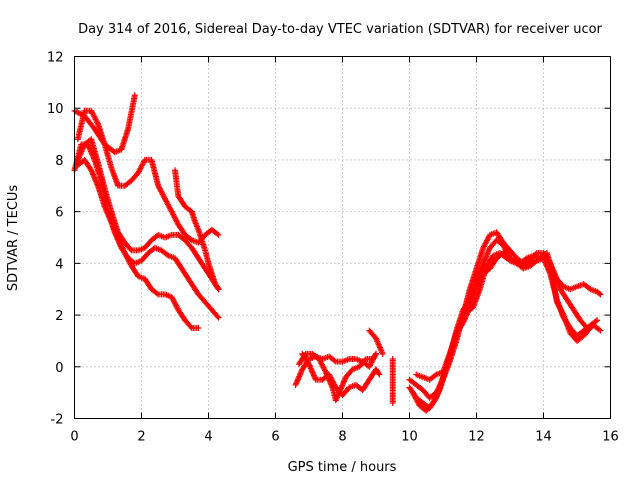  Describe the element at coordinates (197, 230) in the screenshot. I see `series-t6` at that location.